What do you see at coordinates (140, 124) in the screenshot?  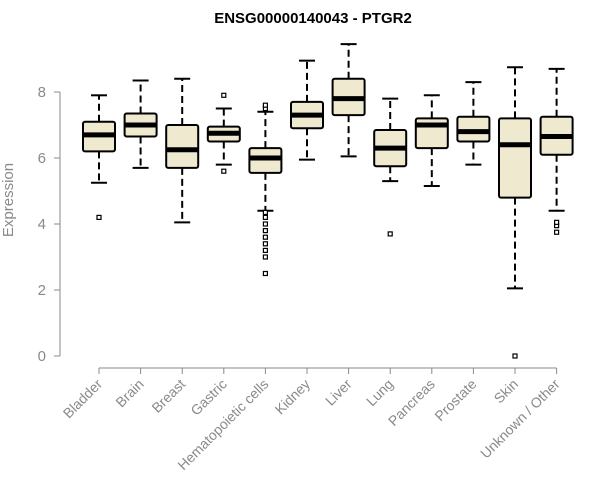 I see `box-brain` at bounding box center [140, 124].